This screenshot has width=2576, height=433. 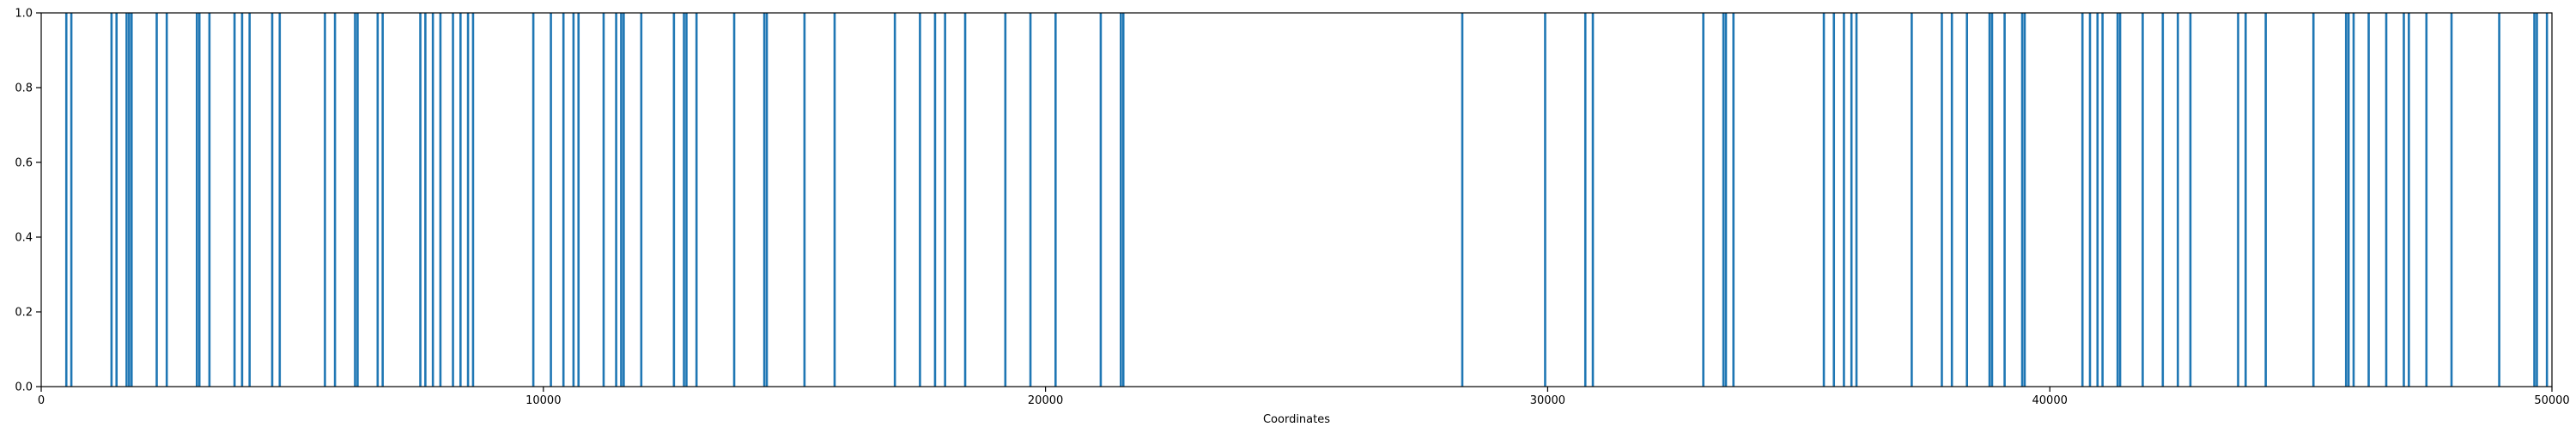 What do you see at coordinates (24, 163) in the screenshot?
I see `y-tick-label: 0.6` at bounding box center [24, 163].